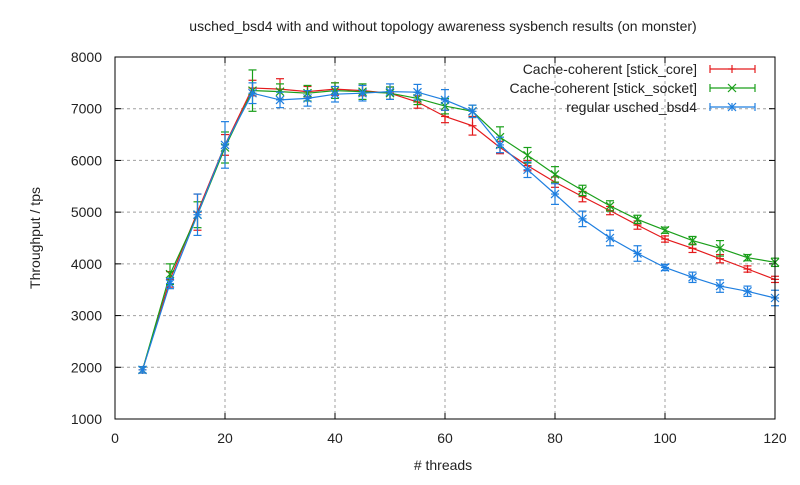 The image size is (800, 485). Describe the element at coordinates (335, 438) in the screenshot. I see `tick-label-x: 40` at that location.